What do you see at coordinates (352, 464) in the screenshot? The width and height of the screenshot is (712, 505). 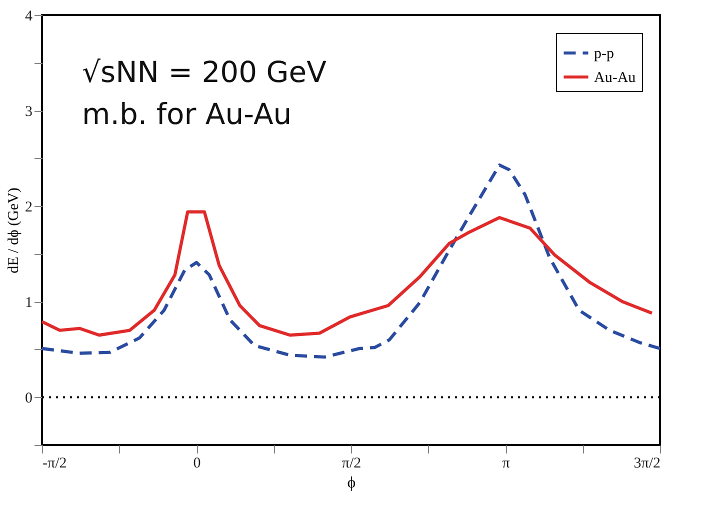 I see `x-tick-label: π/2` at bounding box center [352, 464].